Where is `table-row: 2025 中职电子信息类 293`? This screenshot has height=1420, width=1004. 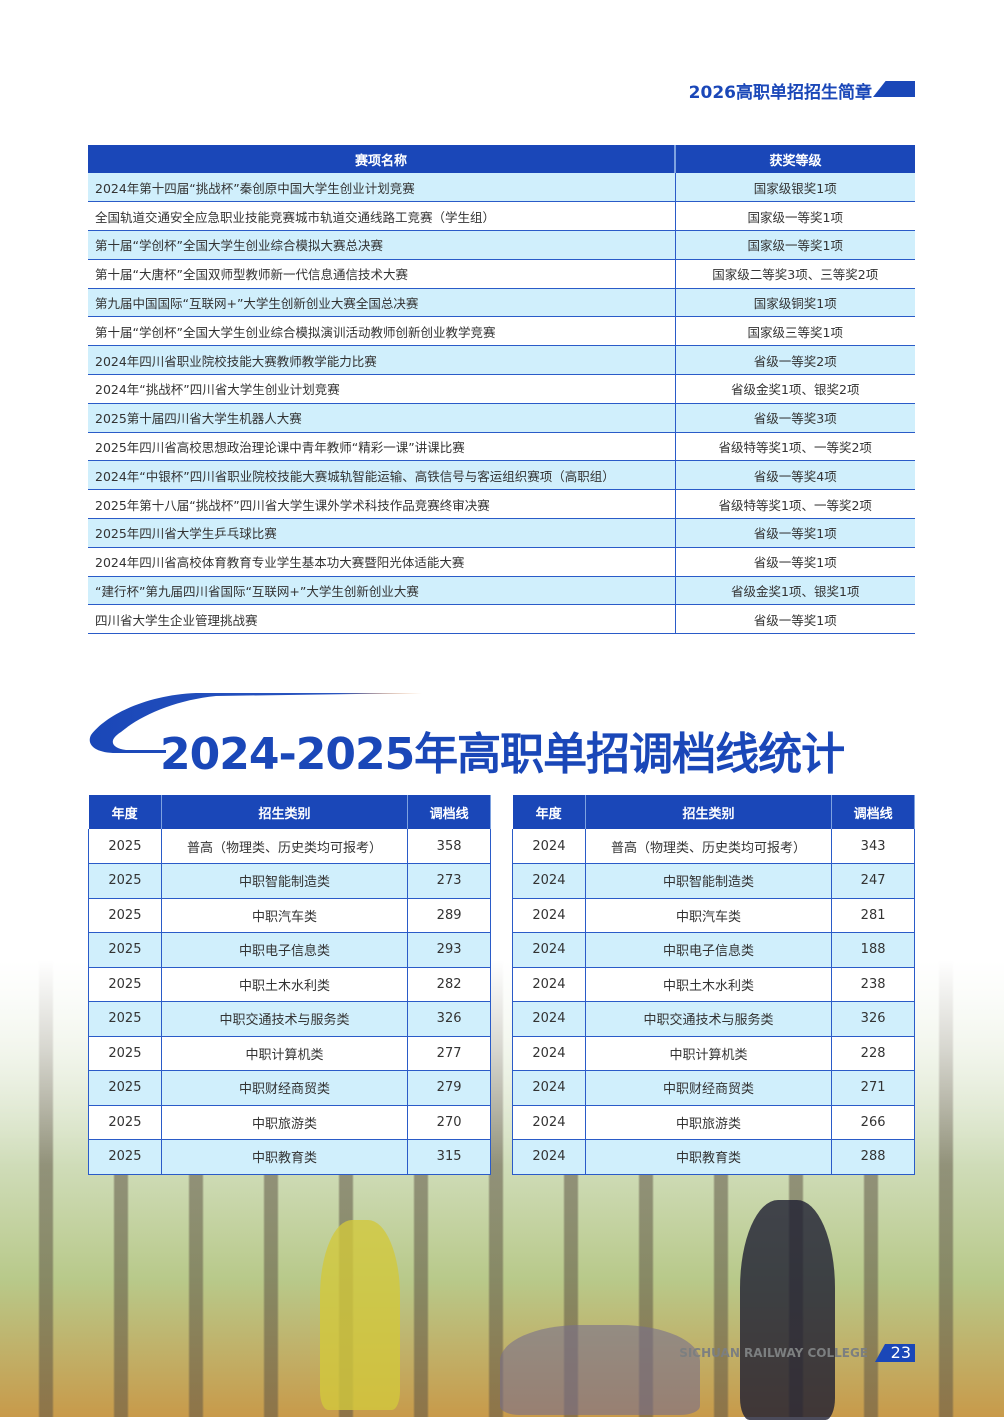 table-row: 2025 中职电子信息类 293 is located at coordinates (289, 950).